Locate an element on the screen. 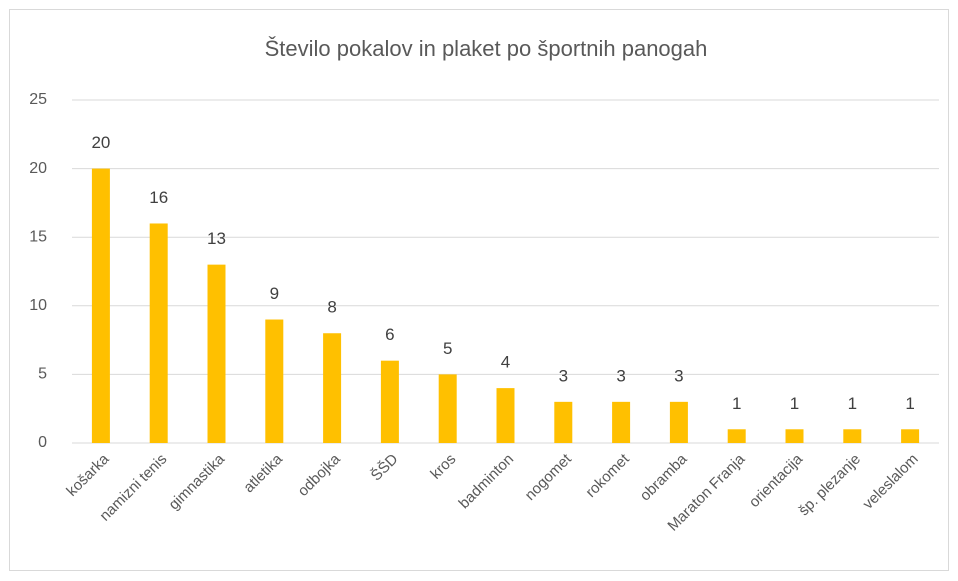 The height and width of the screenshot is (581, 958). y-tick-label: 0 is located at coordinates (42, 442).